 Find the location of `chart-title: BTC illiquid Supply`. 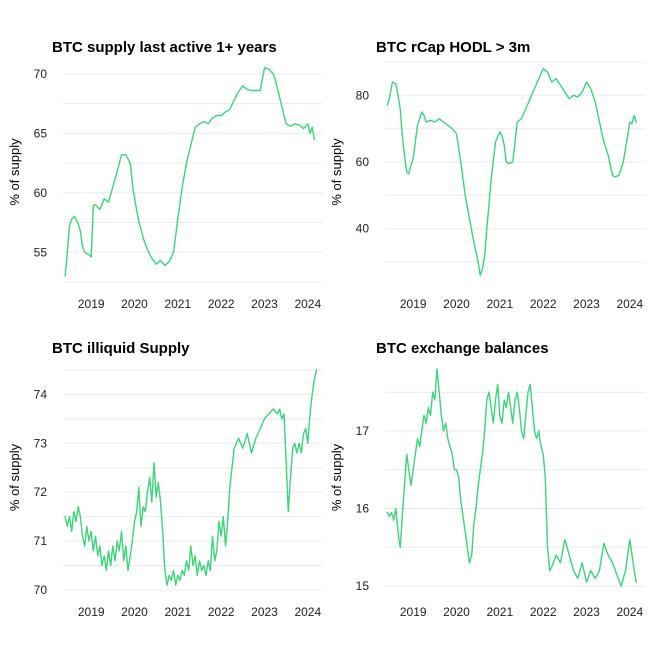

chart-title: BTC illiquid Supply is located at coordinates (121, 348).